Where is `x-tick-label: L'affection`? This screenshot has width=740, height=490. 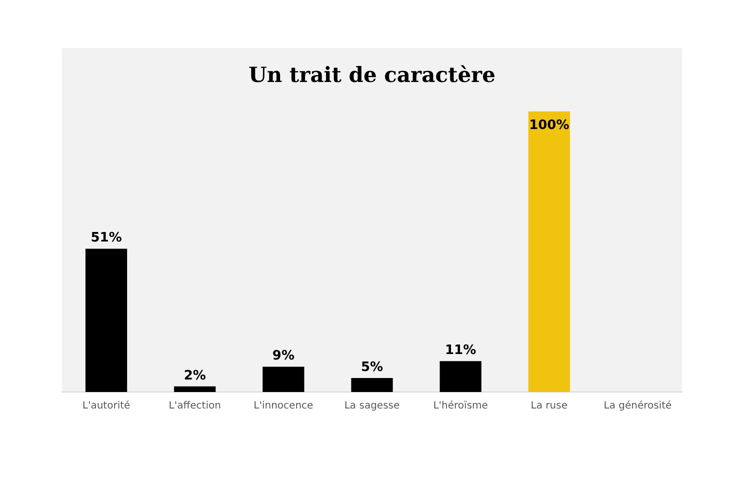
x-tick-label: L'affection is located at coordinates (194, 406).